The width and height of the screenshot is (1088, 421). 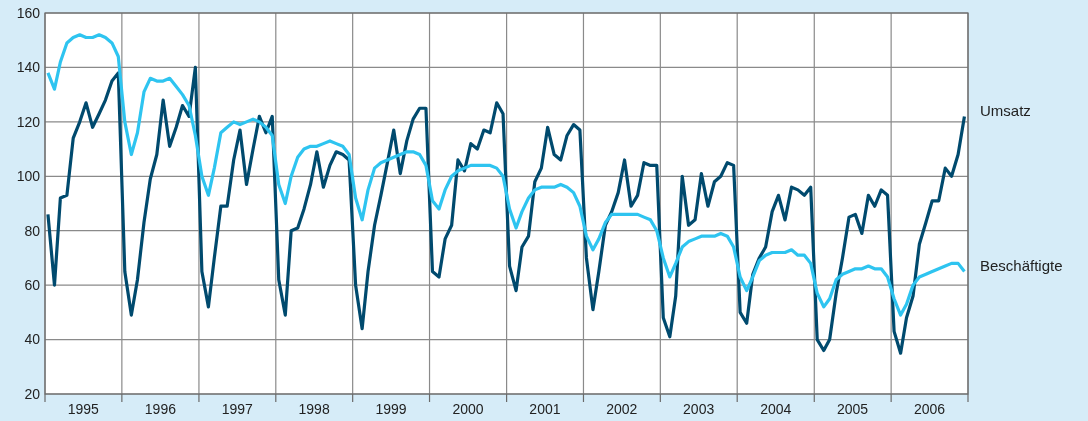 What do you see at coordinates (160, 409) in the screenshot?
I see `x-tick-label: 1996` at bounding box center [160, 409].